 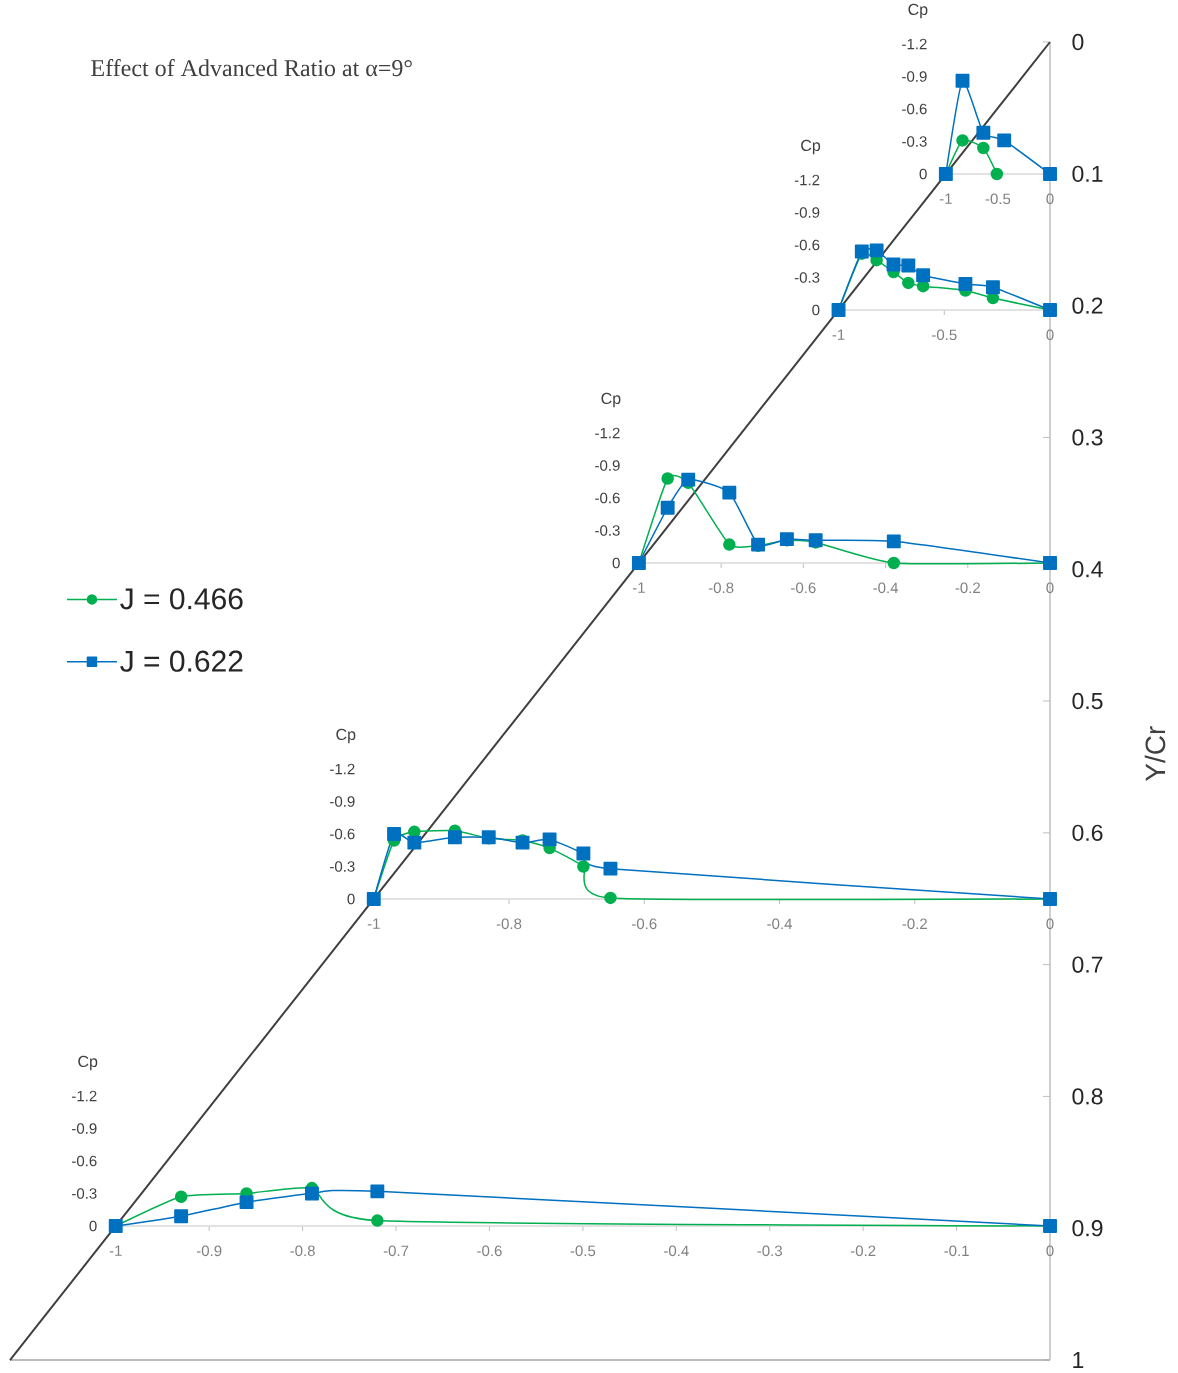 What do you see at coordinates (1087, 173) in the screenshot?
I see `y-tick-label: 0.1` at bounding box center [1087, 173].